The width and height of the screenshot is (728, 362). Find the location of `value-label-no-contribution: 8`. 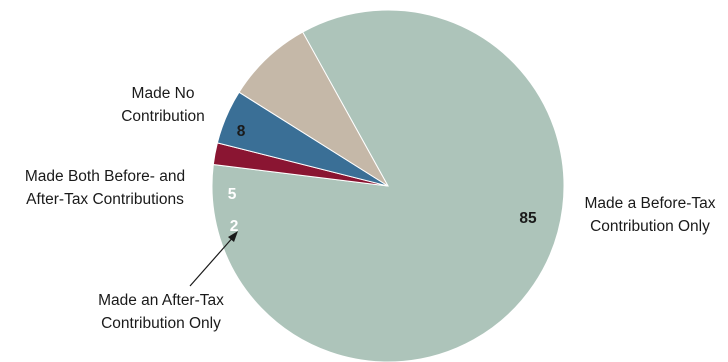

value-label-no-contribution: 8 is located at coordinates (241, 131).